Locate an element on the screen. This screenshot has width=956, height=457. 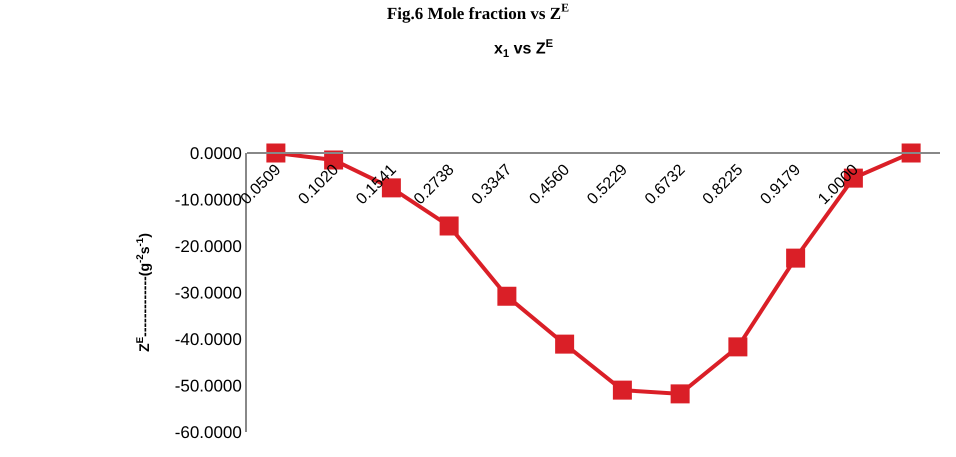
y-tick-label: -60.0000 is located at coordinates (208, 432).